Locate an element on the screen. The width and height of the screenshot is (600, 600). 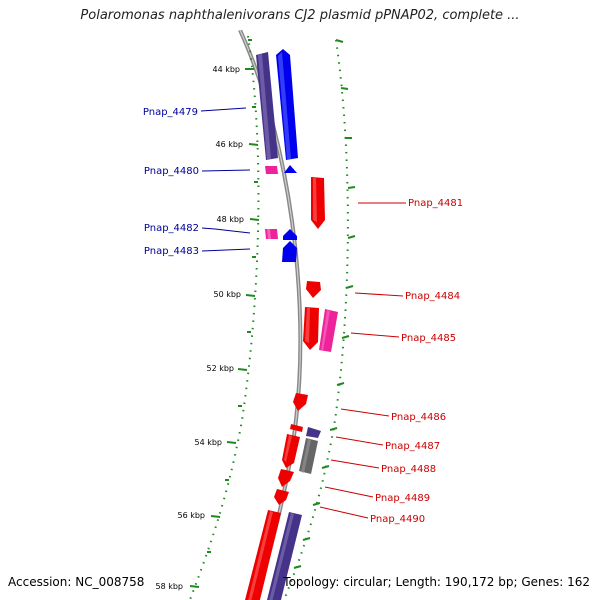
left-scale-ticks is located at coordinates (224, 328).